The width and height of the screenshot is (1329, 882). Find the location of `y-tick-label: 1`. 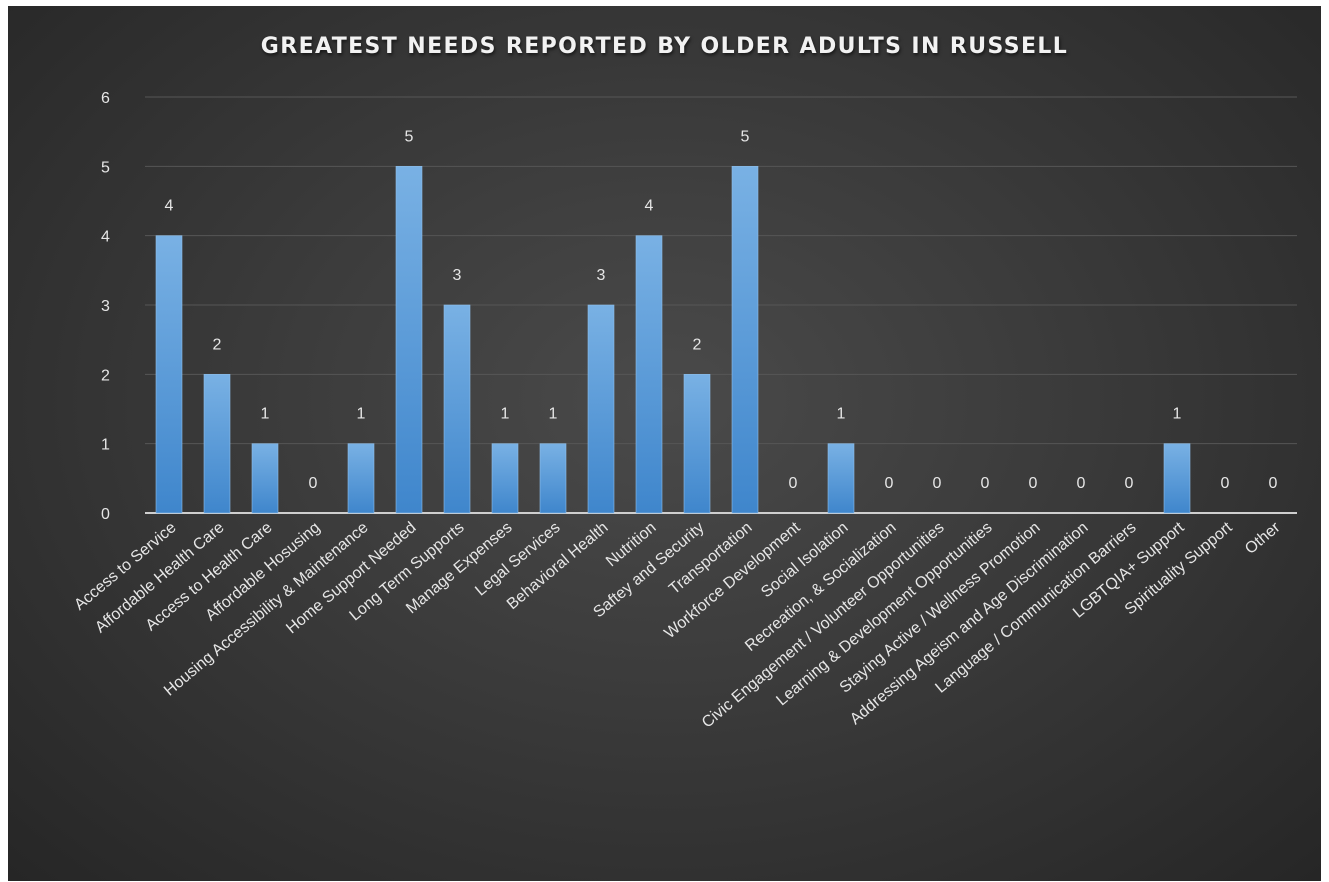

y-tick-label: 1 is located at coordinates (105, 445).